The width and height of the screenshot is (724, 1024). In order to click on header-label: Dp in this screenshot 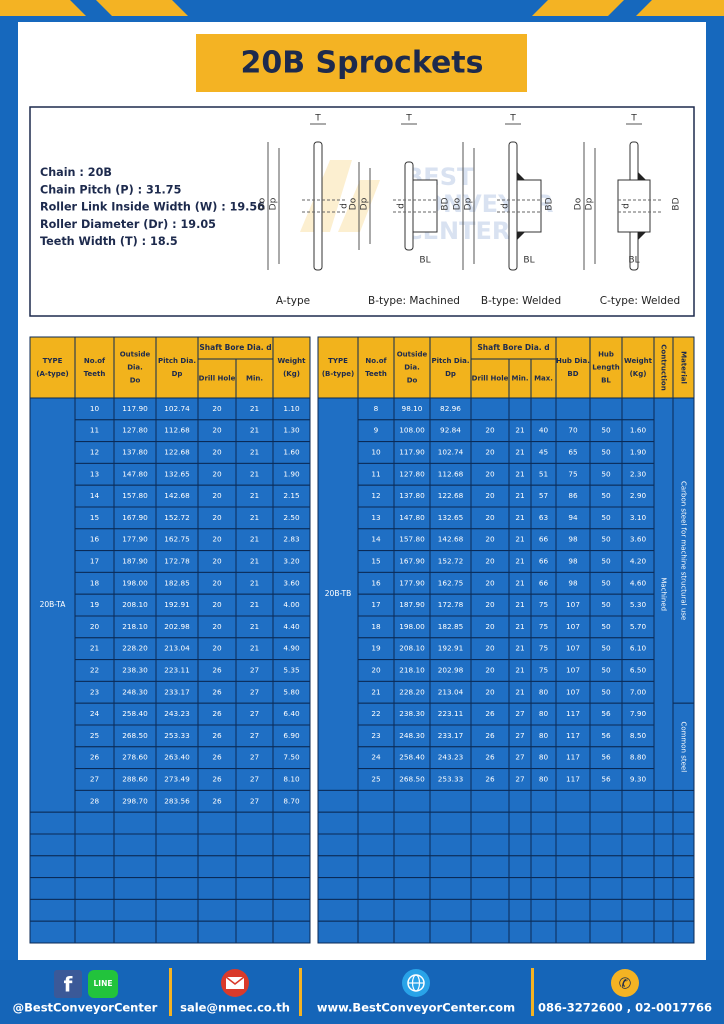, I will do `click(450, 374)`.